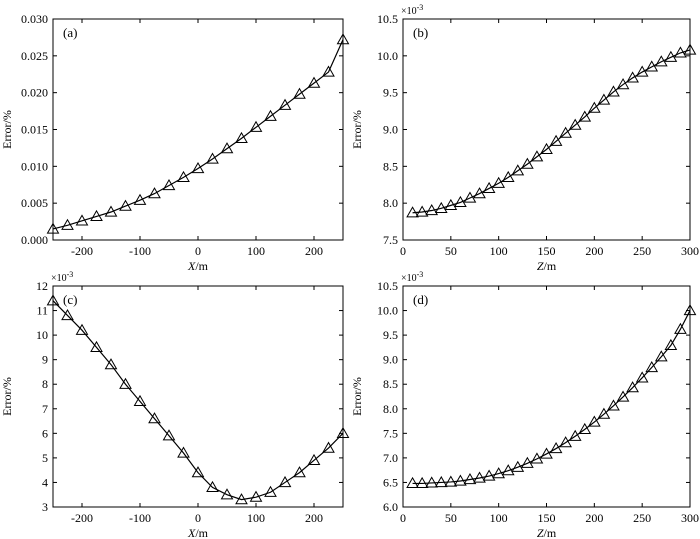 Image resolution: width=700 pixels, height=539 pixels. I want to click on y-tick-label: 5, so click(45, 458).